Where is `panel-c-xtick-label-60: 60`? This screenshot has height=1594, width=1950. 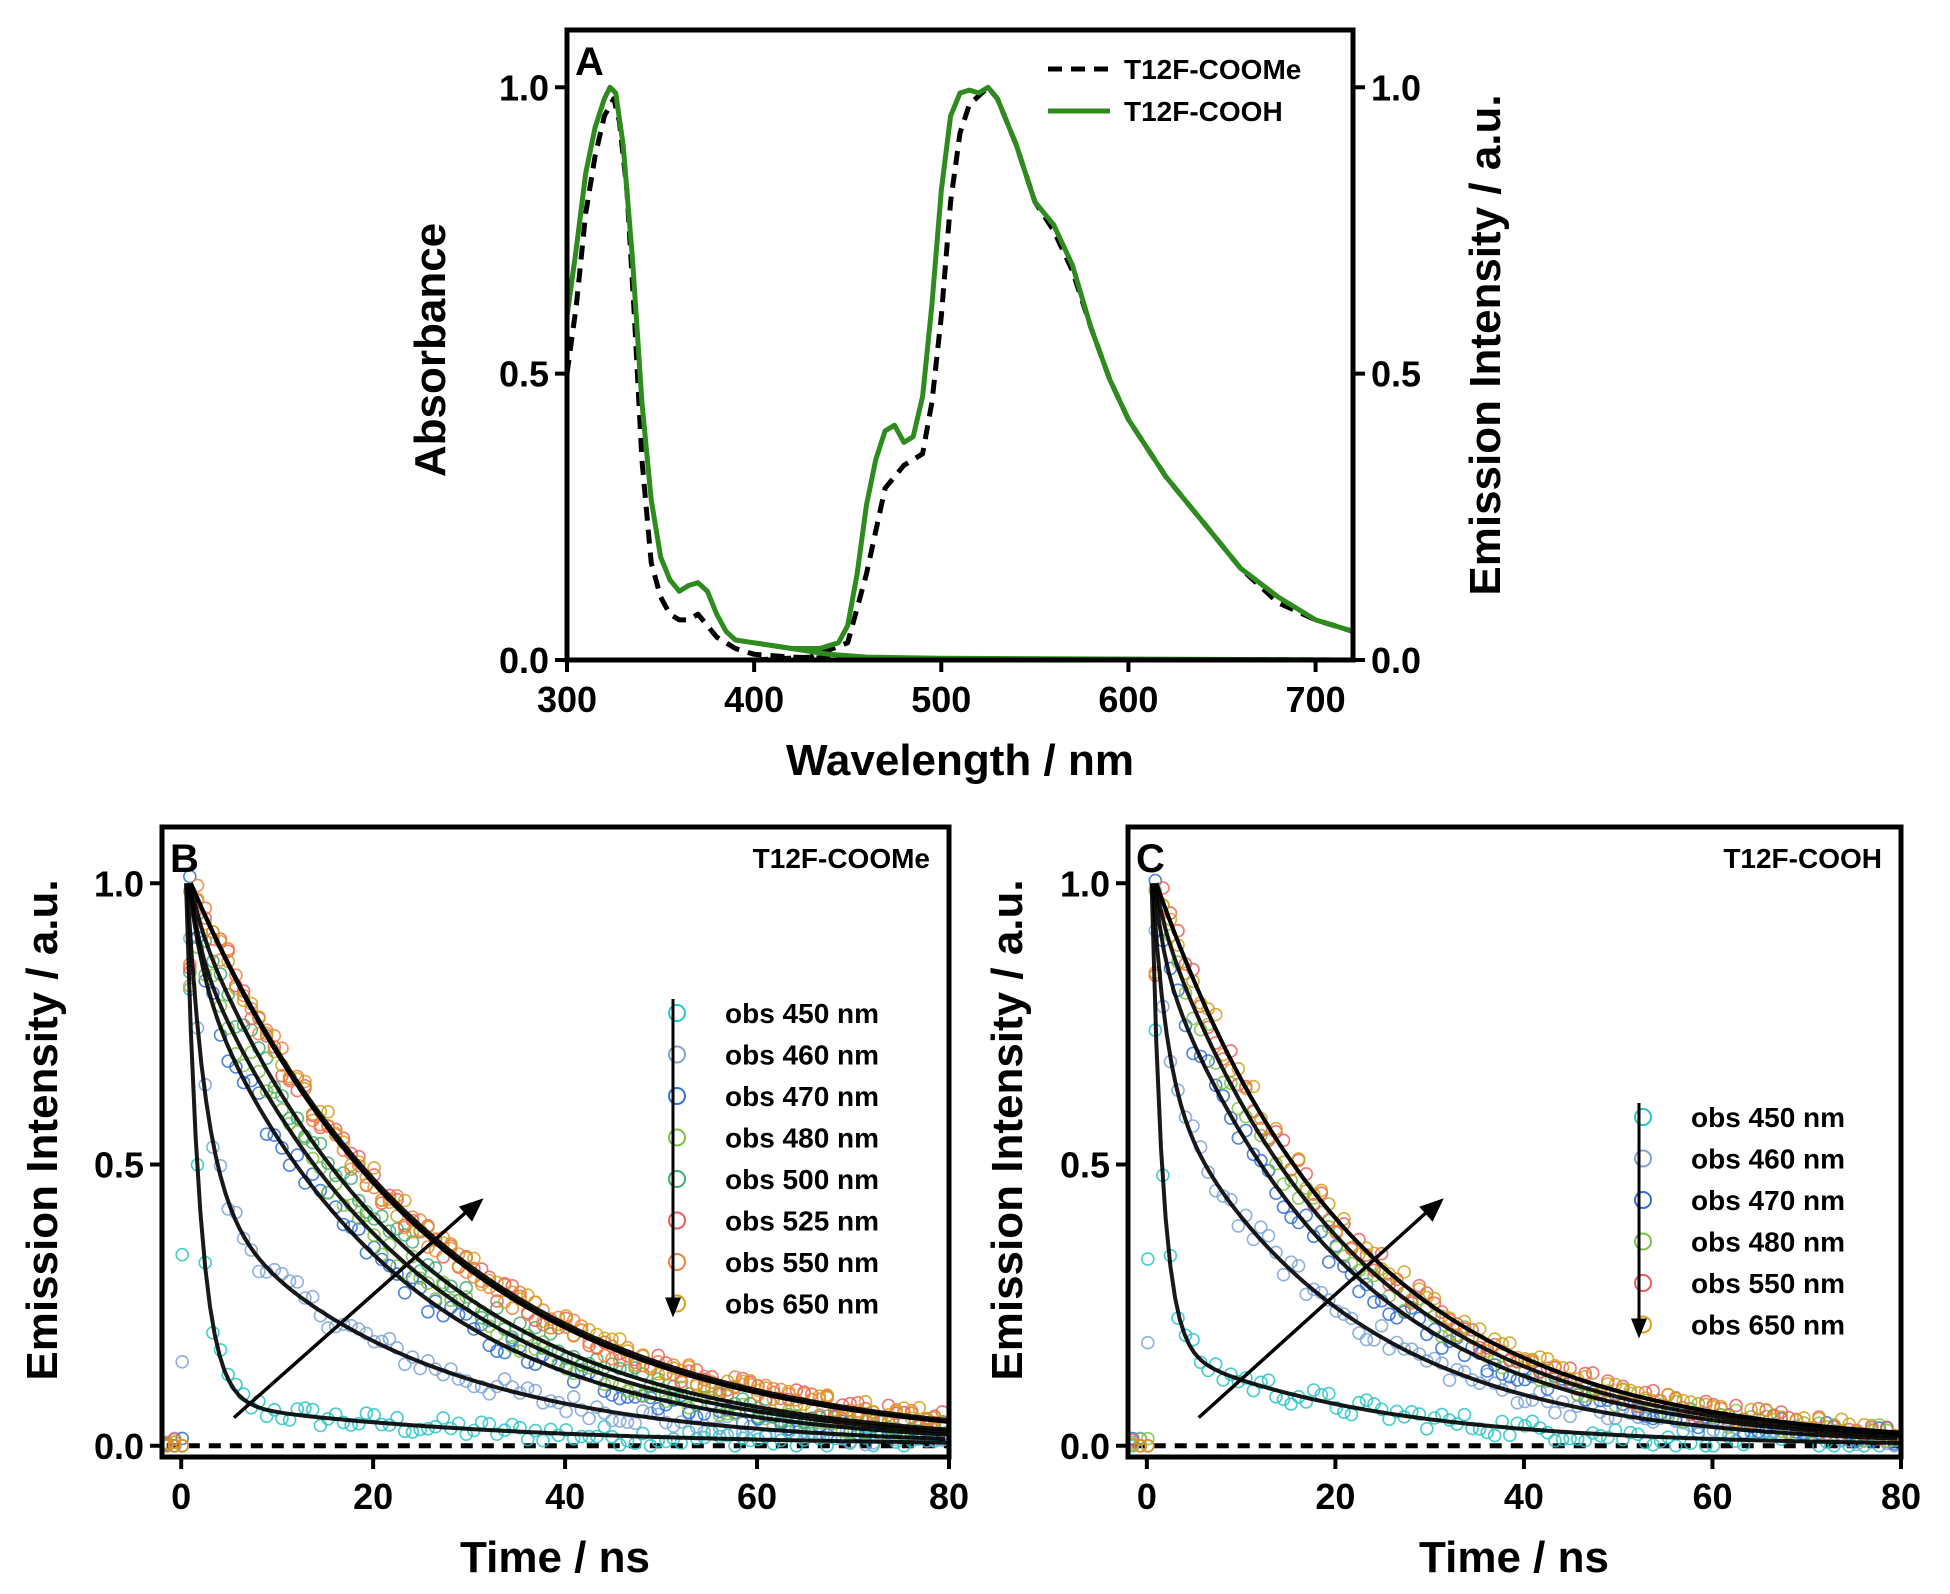 panel-c-xtick-label-60: 60 is located at coordinates (1712, 1496).